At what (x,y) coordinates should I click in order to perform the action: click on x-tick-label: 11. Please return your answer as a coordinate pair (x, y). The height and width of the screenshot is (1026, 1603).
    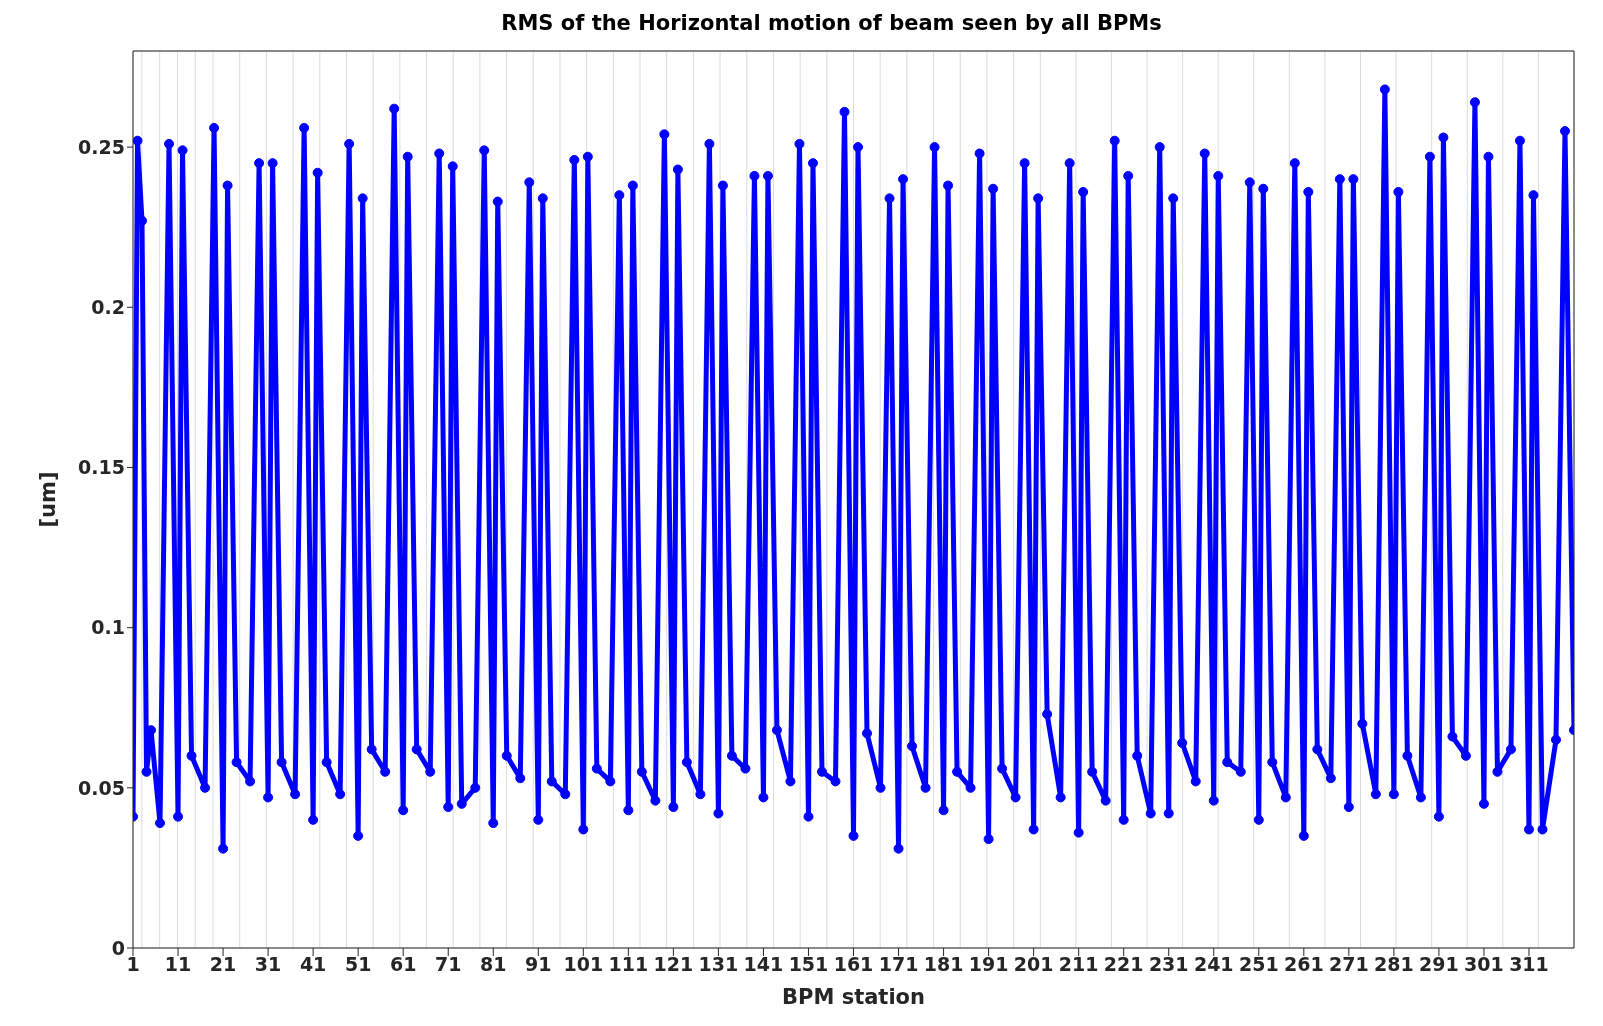
    Looking at the image, I should click on (178, 964).